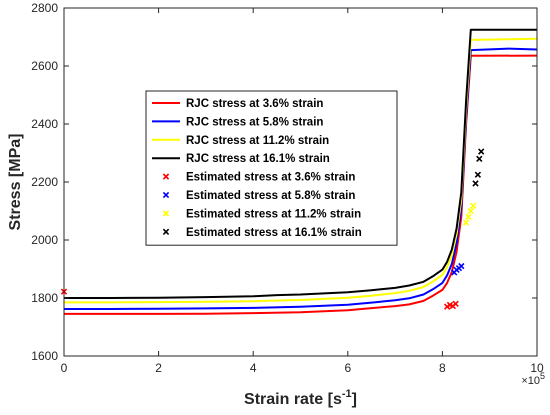  What do you see at coordinates (44, 124) in the screenshot?
I see `y-tick-label: 2400` at bounding box center [44, 124].